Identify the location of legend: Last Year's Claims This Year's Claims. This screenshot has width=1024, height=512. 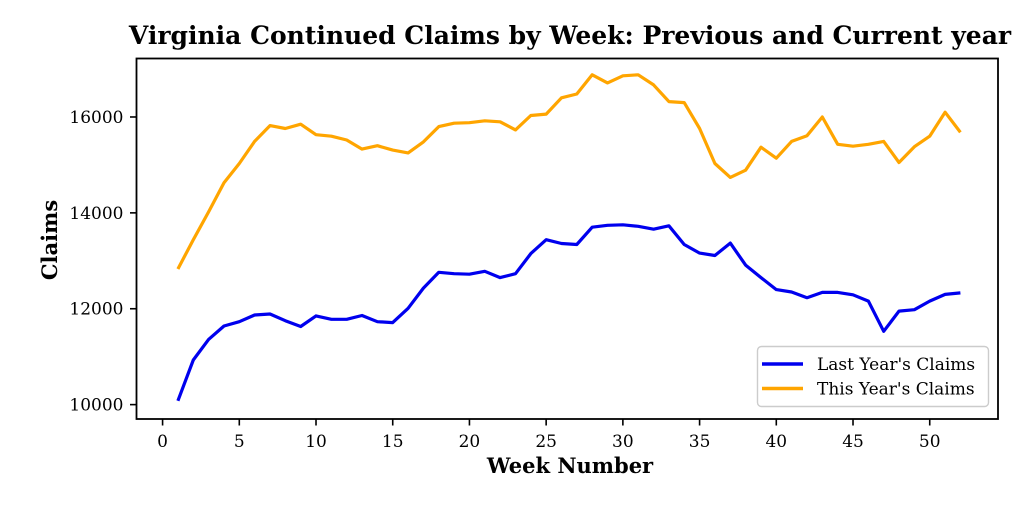
(873, 376).